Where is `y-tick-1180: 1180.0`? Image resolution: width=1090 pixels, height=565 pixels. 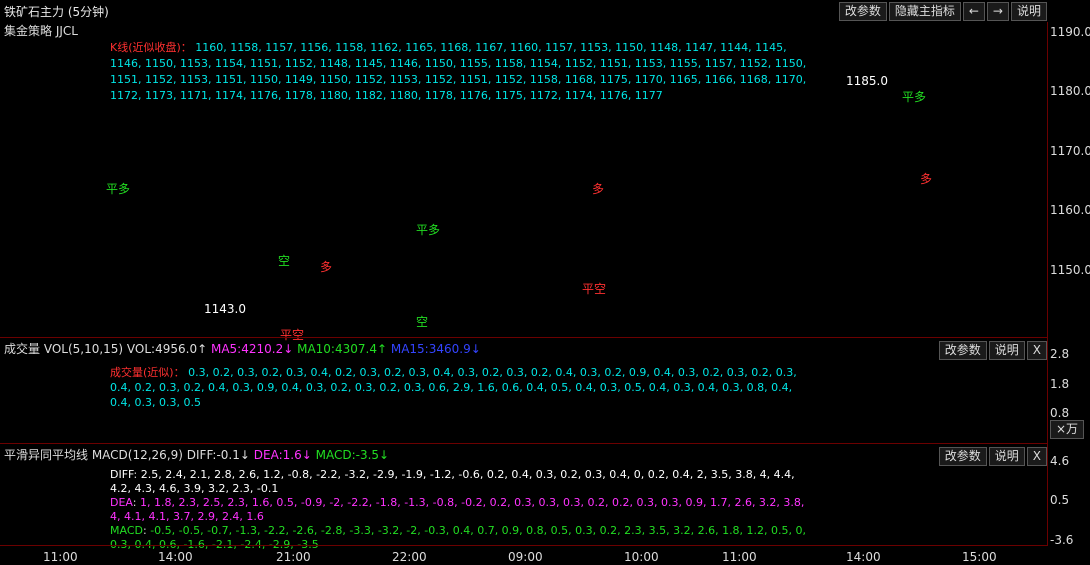
y-tick-1180: 1180.0 is located at coordinates (1070, 91).